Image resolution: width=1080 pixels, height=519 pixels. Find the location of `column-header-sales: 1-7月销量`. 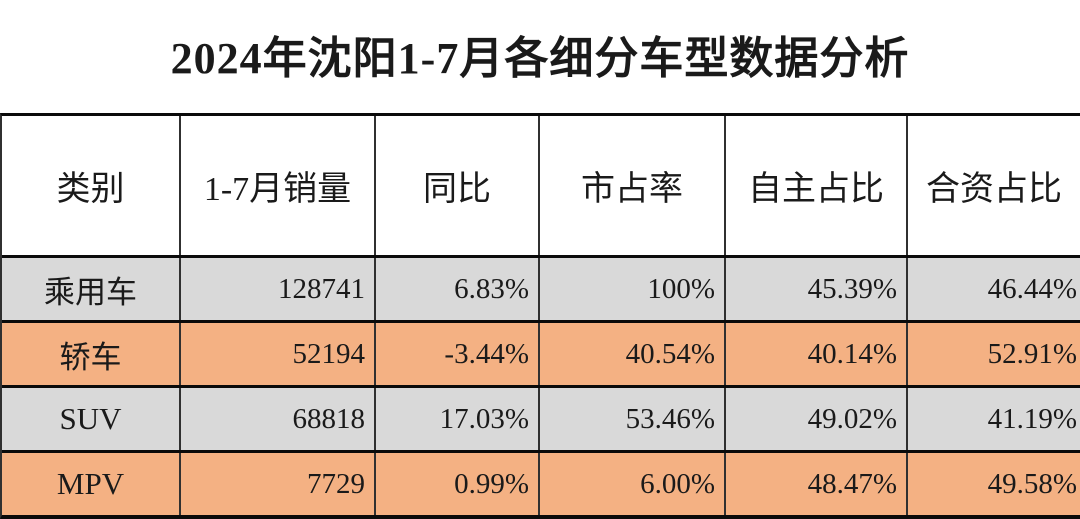

column-header-sales: 1-7月销量 is located at coordinates (278, 185).